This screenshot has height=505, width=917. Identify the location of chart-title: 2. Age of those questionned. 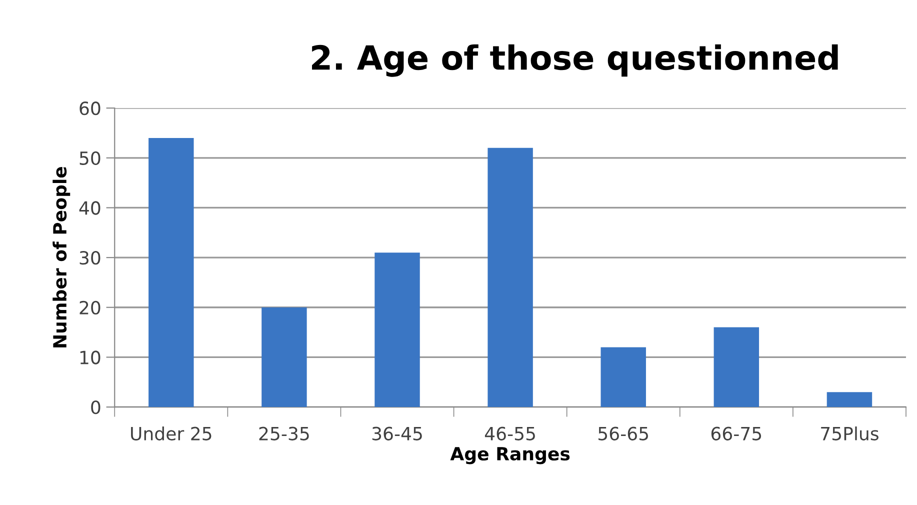
(575, 60).